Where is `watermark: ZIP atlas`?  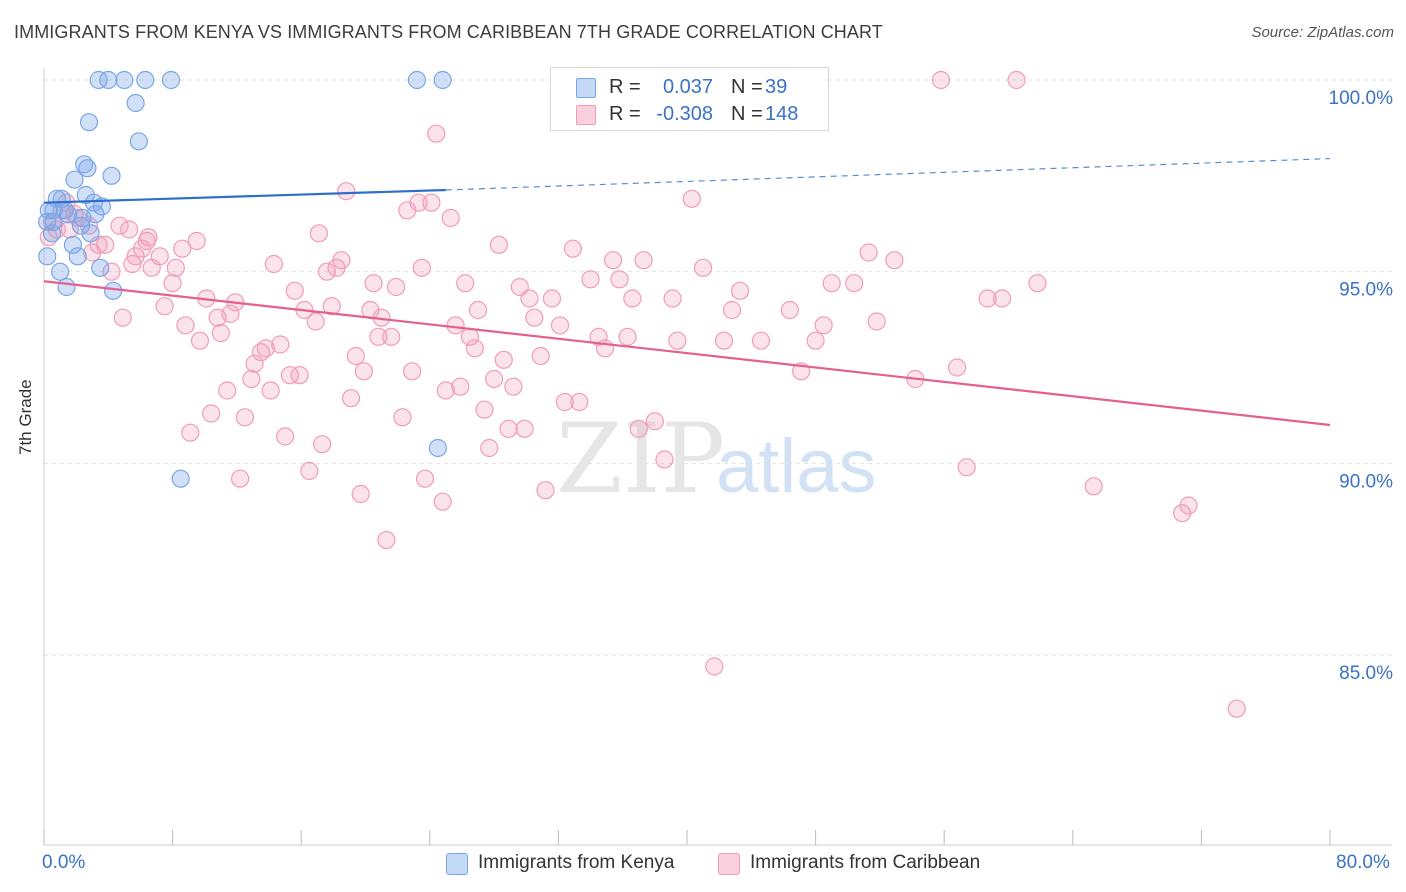 watermark: ZIP atlas is located at coordinates (716, 459).